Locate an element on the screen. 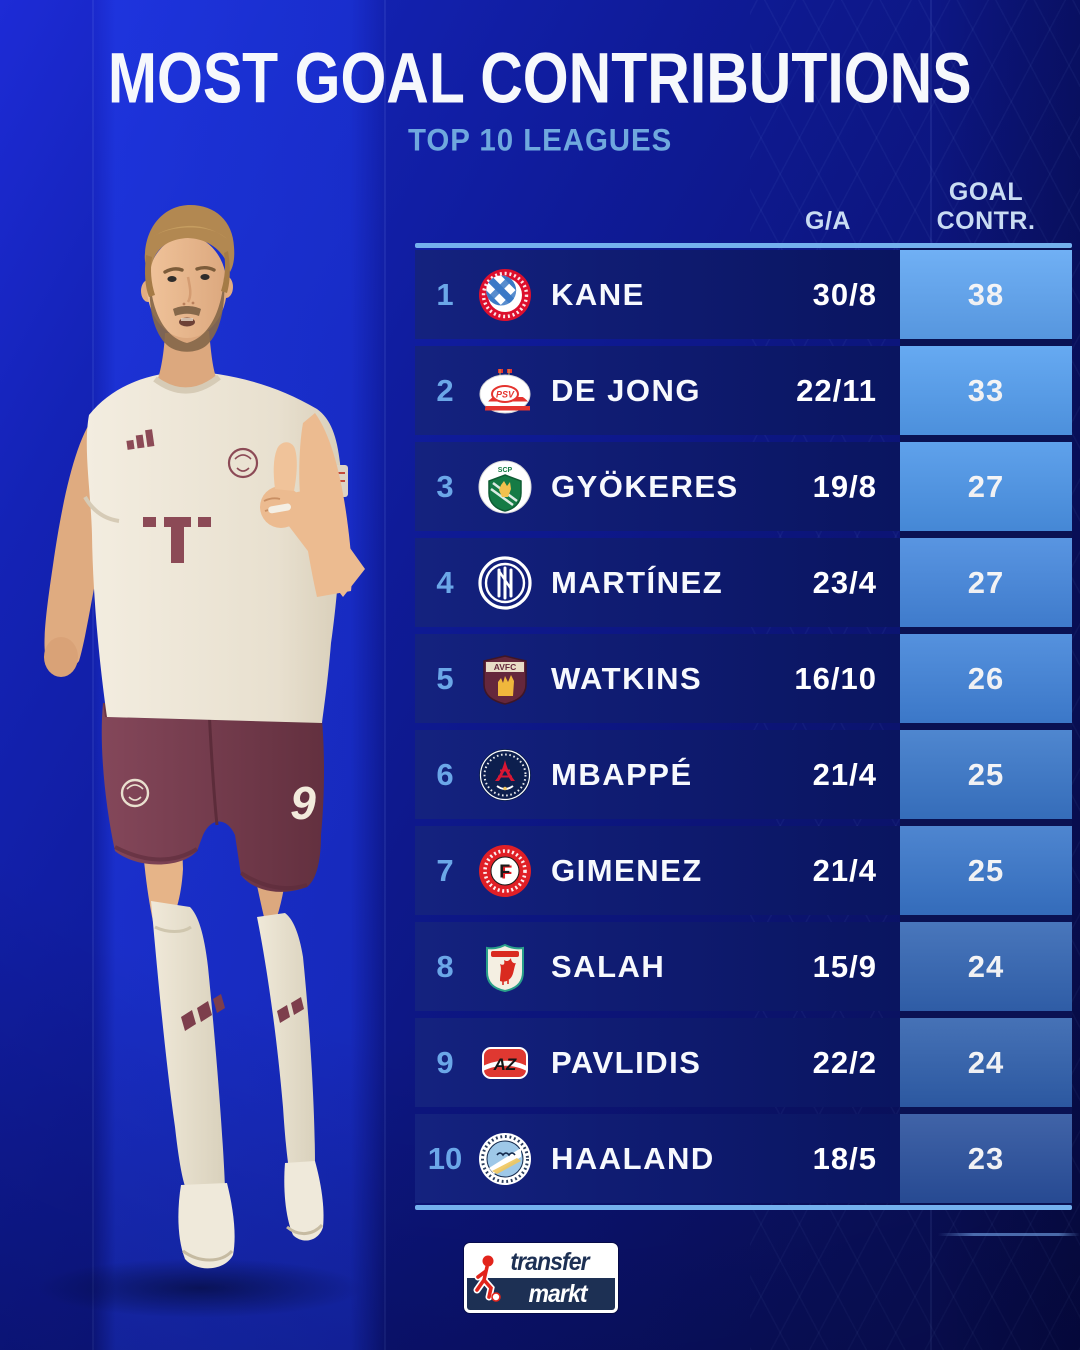 Image resolution: width=1080 pixels, height=1350 pixels. player-name: MBAPPÉ is located at coordinates (622, 774).